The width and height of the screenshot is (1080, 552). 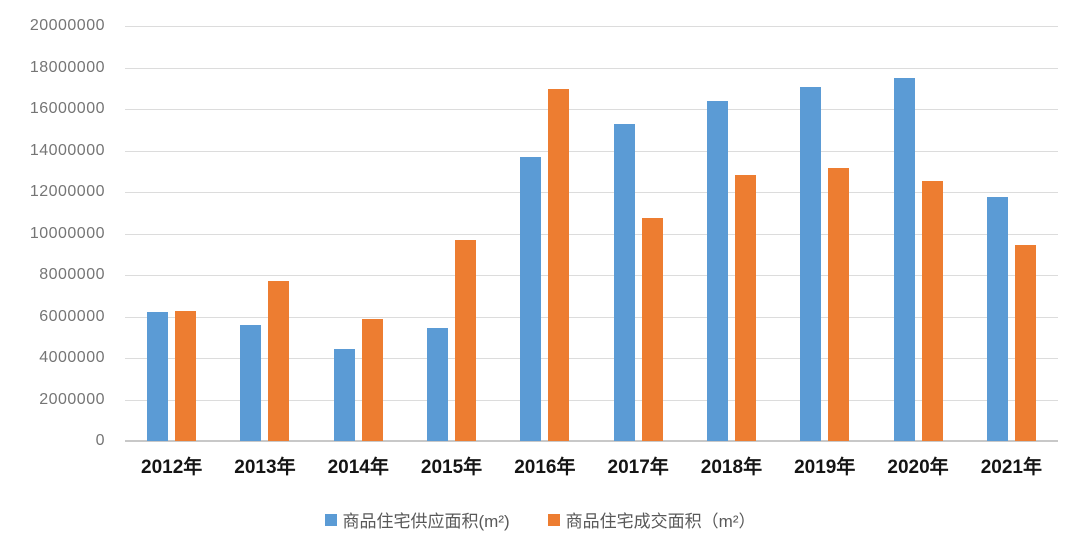 I want to click on bar-supply-2016年, so click(x=531, y=298).